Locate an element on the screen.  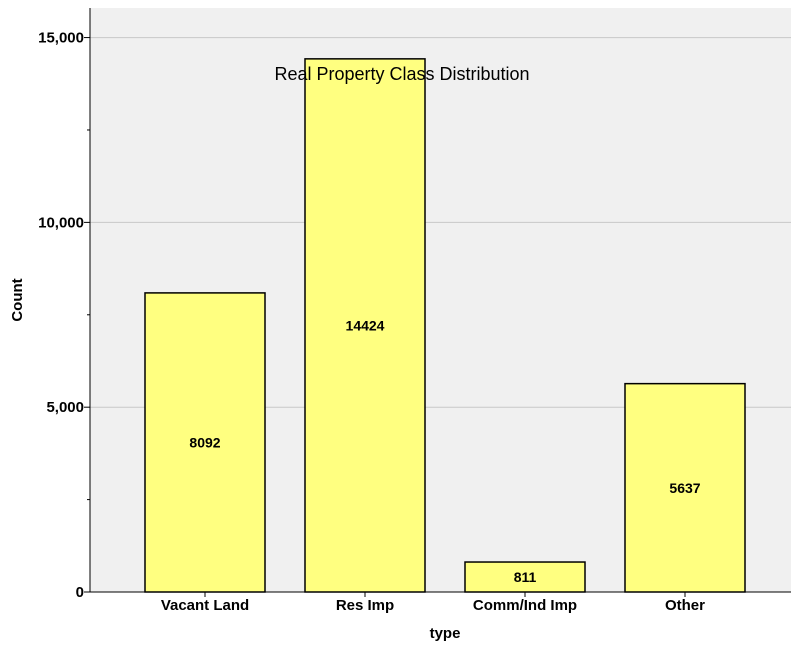
y-ticks: 0 5,000 10,000 15,000 is located at coordinates (64, 315).